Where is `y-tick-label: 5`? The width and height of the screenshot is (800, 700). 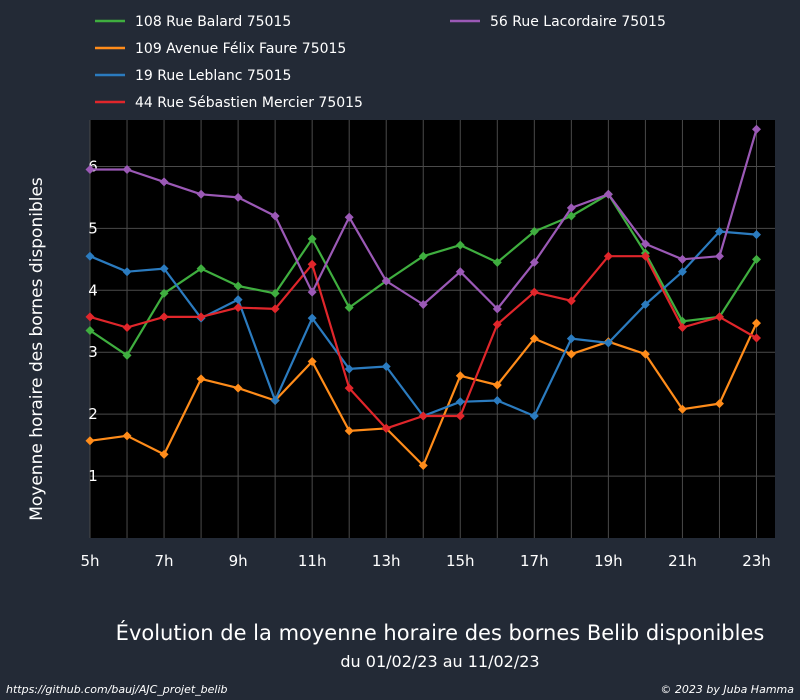 y-tick-label: 5 is located at coordinates (93, 228).